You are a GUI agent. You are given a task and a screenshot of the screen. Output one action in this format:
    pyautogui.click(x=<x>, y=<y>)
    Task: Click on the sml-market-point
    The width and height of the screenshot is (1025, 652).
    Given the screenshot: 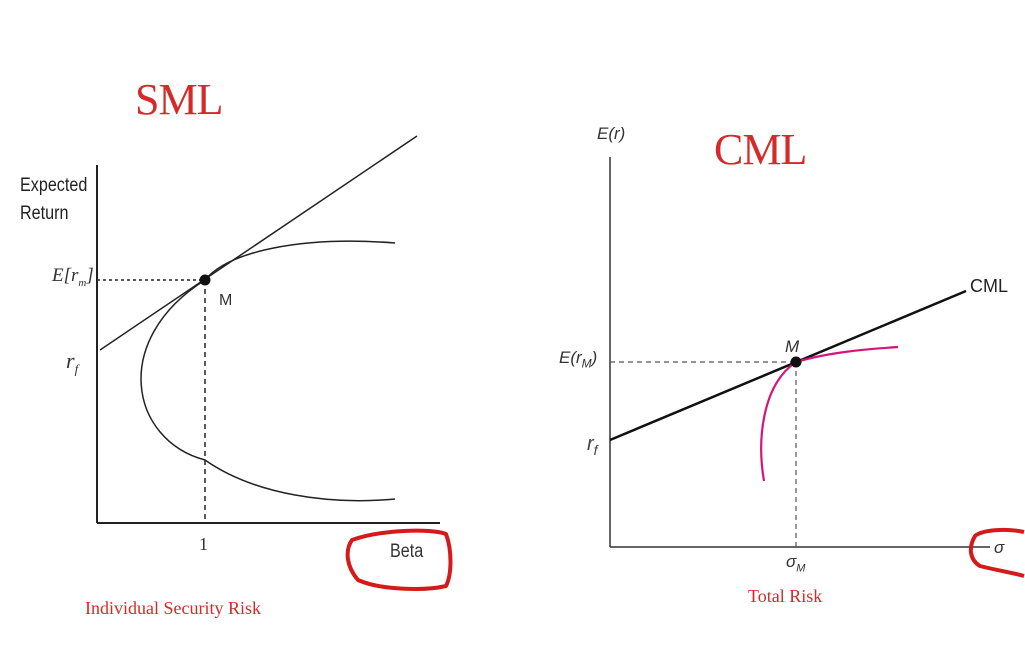 What is the action you would take?
    pyautogui.click(x=205, y=280)
    